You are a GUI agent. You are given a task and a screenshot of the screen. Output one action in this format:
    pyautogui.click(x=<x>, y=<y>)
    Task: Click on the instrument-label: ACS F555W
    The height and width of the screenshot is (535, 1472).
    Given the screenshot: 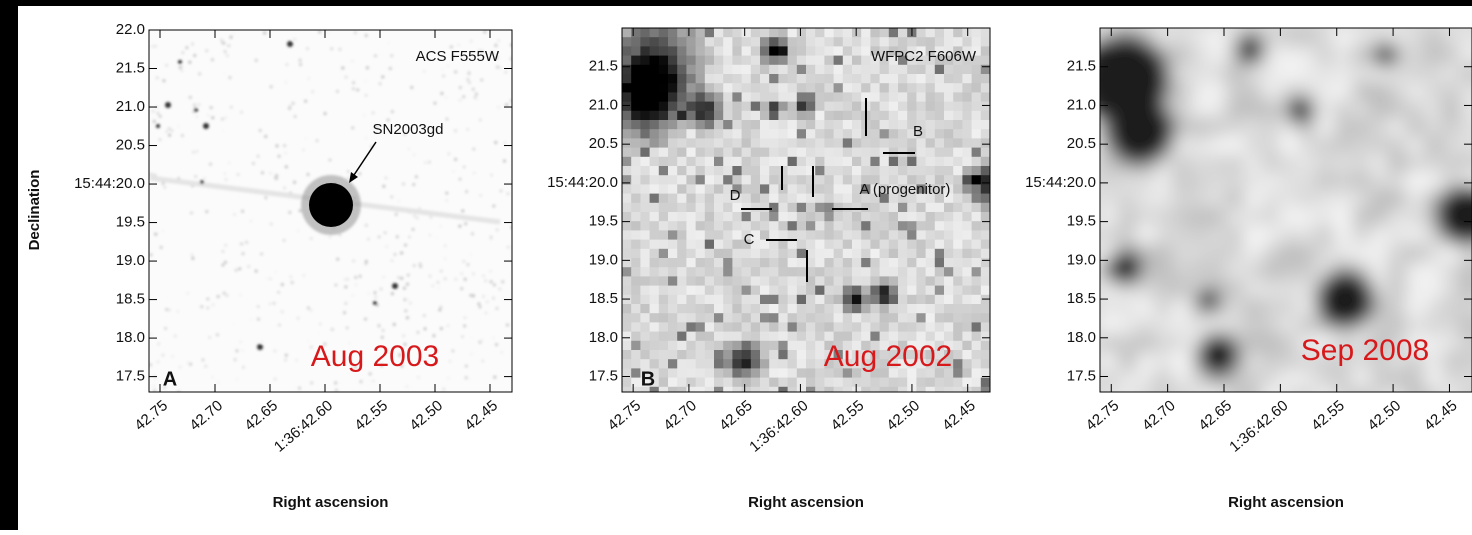 What is the action you would take?
    pyautogui.click(x=458, y=56)
    